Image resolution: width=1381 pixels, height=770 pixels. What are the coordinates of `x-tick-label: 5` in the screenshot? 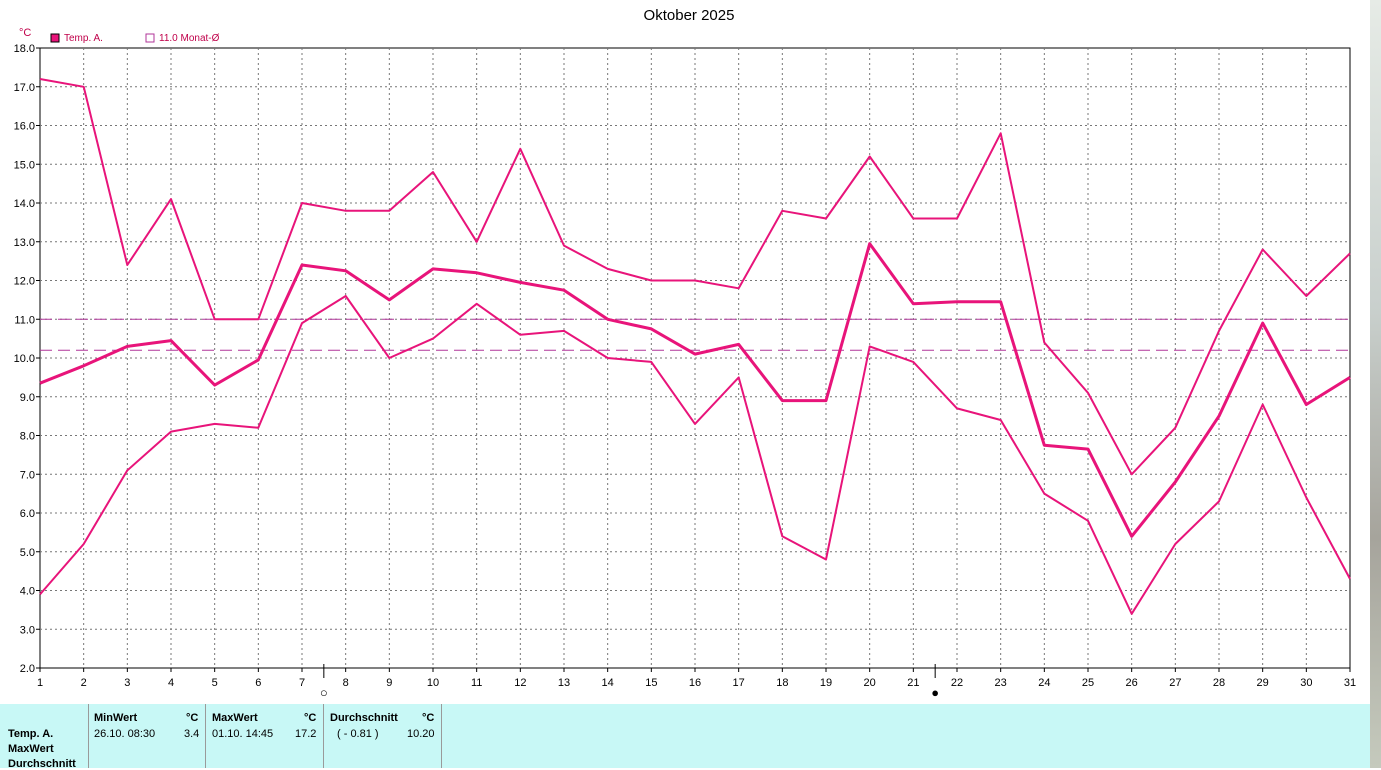 It's located at (215, 683).